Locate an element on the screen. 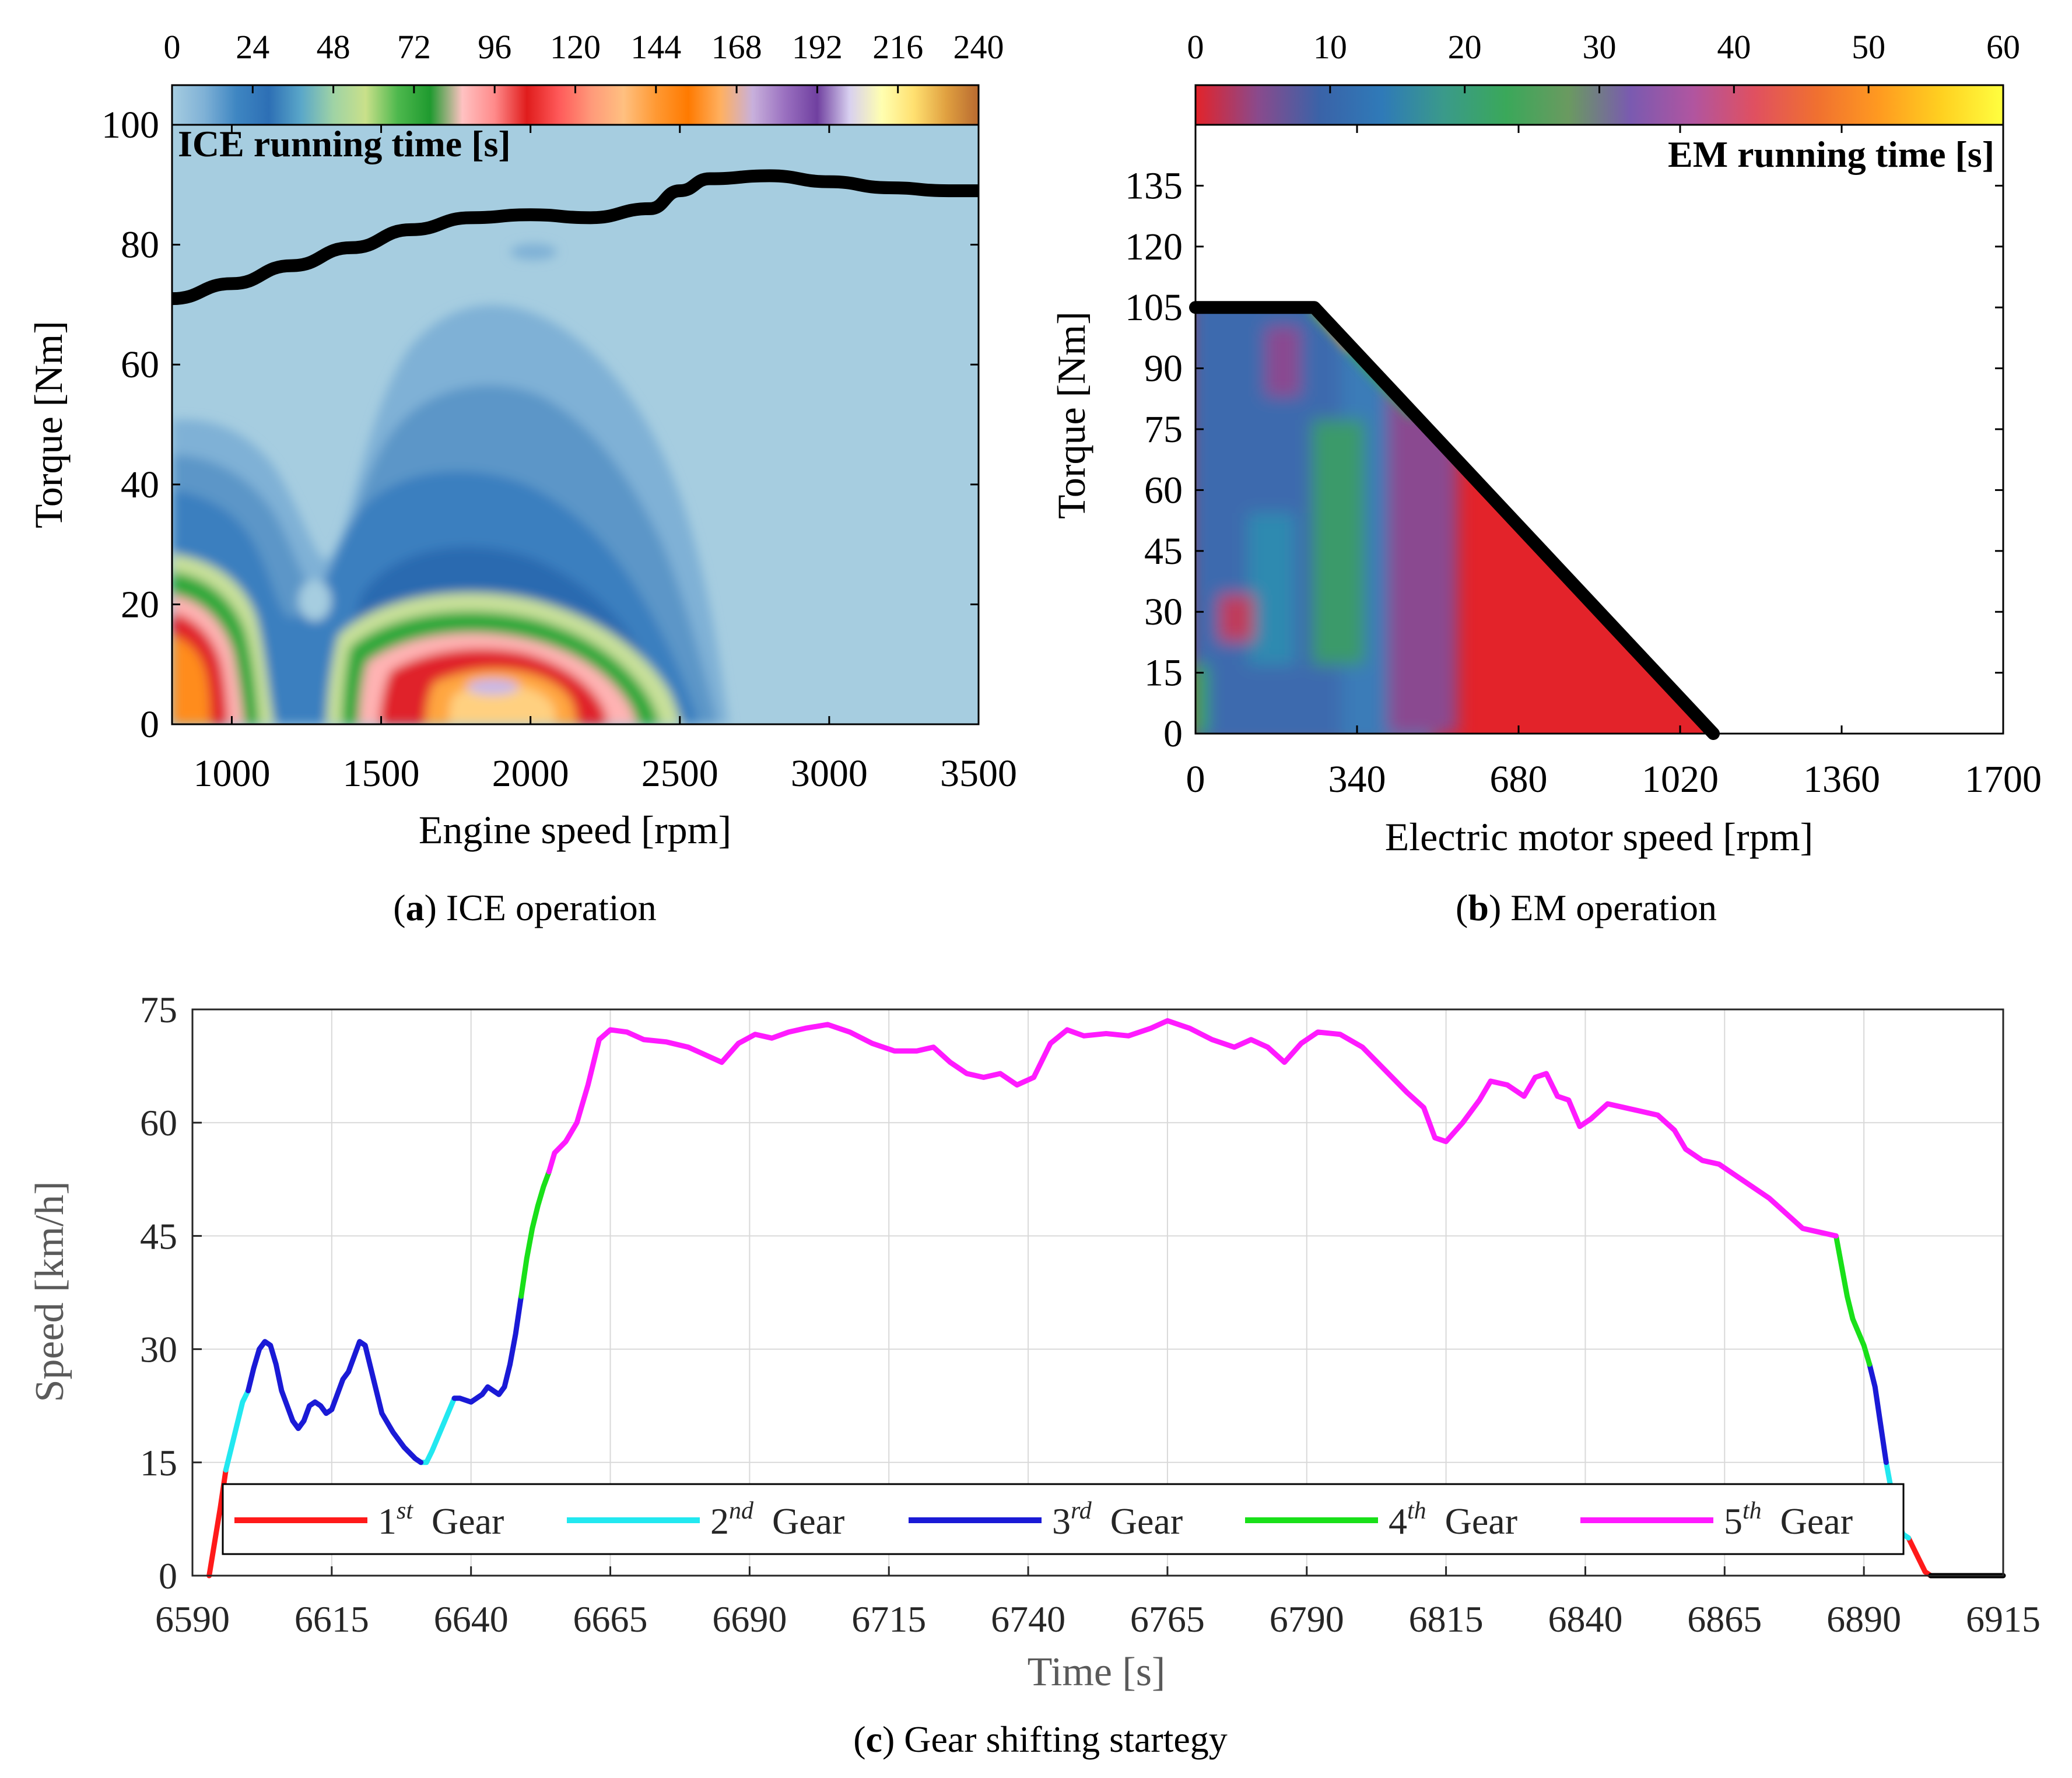 The image size is (2072, 1778). xtick-c-label: 6840 is located at coordinates (1585, 1619).